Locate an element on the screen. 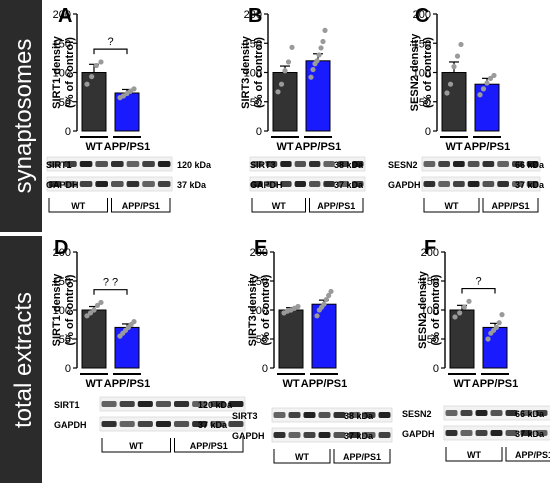 Image resolution: width=550 pixels, height=483 pixels. bar-wt is located at coordinates (285, 102).